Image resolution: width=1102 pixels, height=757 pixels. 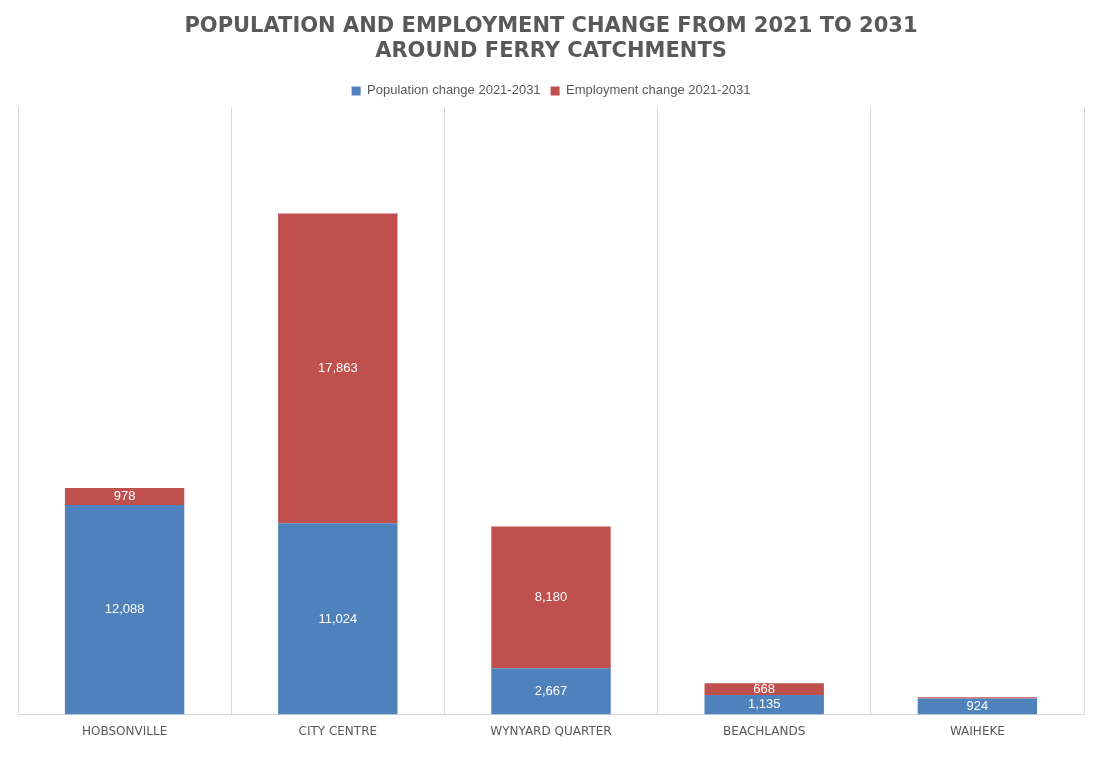 What do you see at coordinates (551, 730) in the screenshot?
I see `x-tick-label: WYNYARD QUARTER` at bounding box center [551, 730].